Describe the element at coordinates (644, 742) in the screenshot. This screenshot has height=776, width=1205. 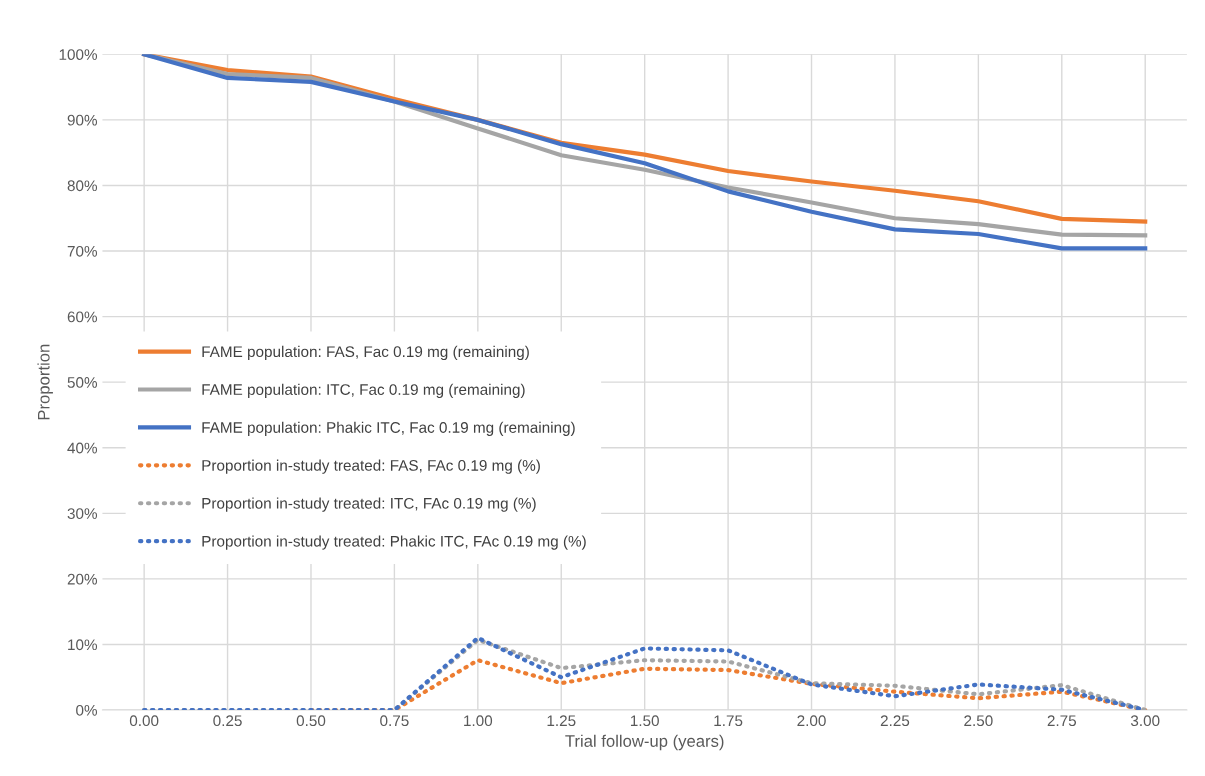
I see `x-axis-title: Trial follow-up (years)` at that location.